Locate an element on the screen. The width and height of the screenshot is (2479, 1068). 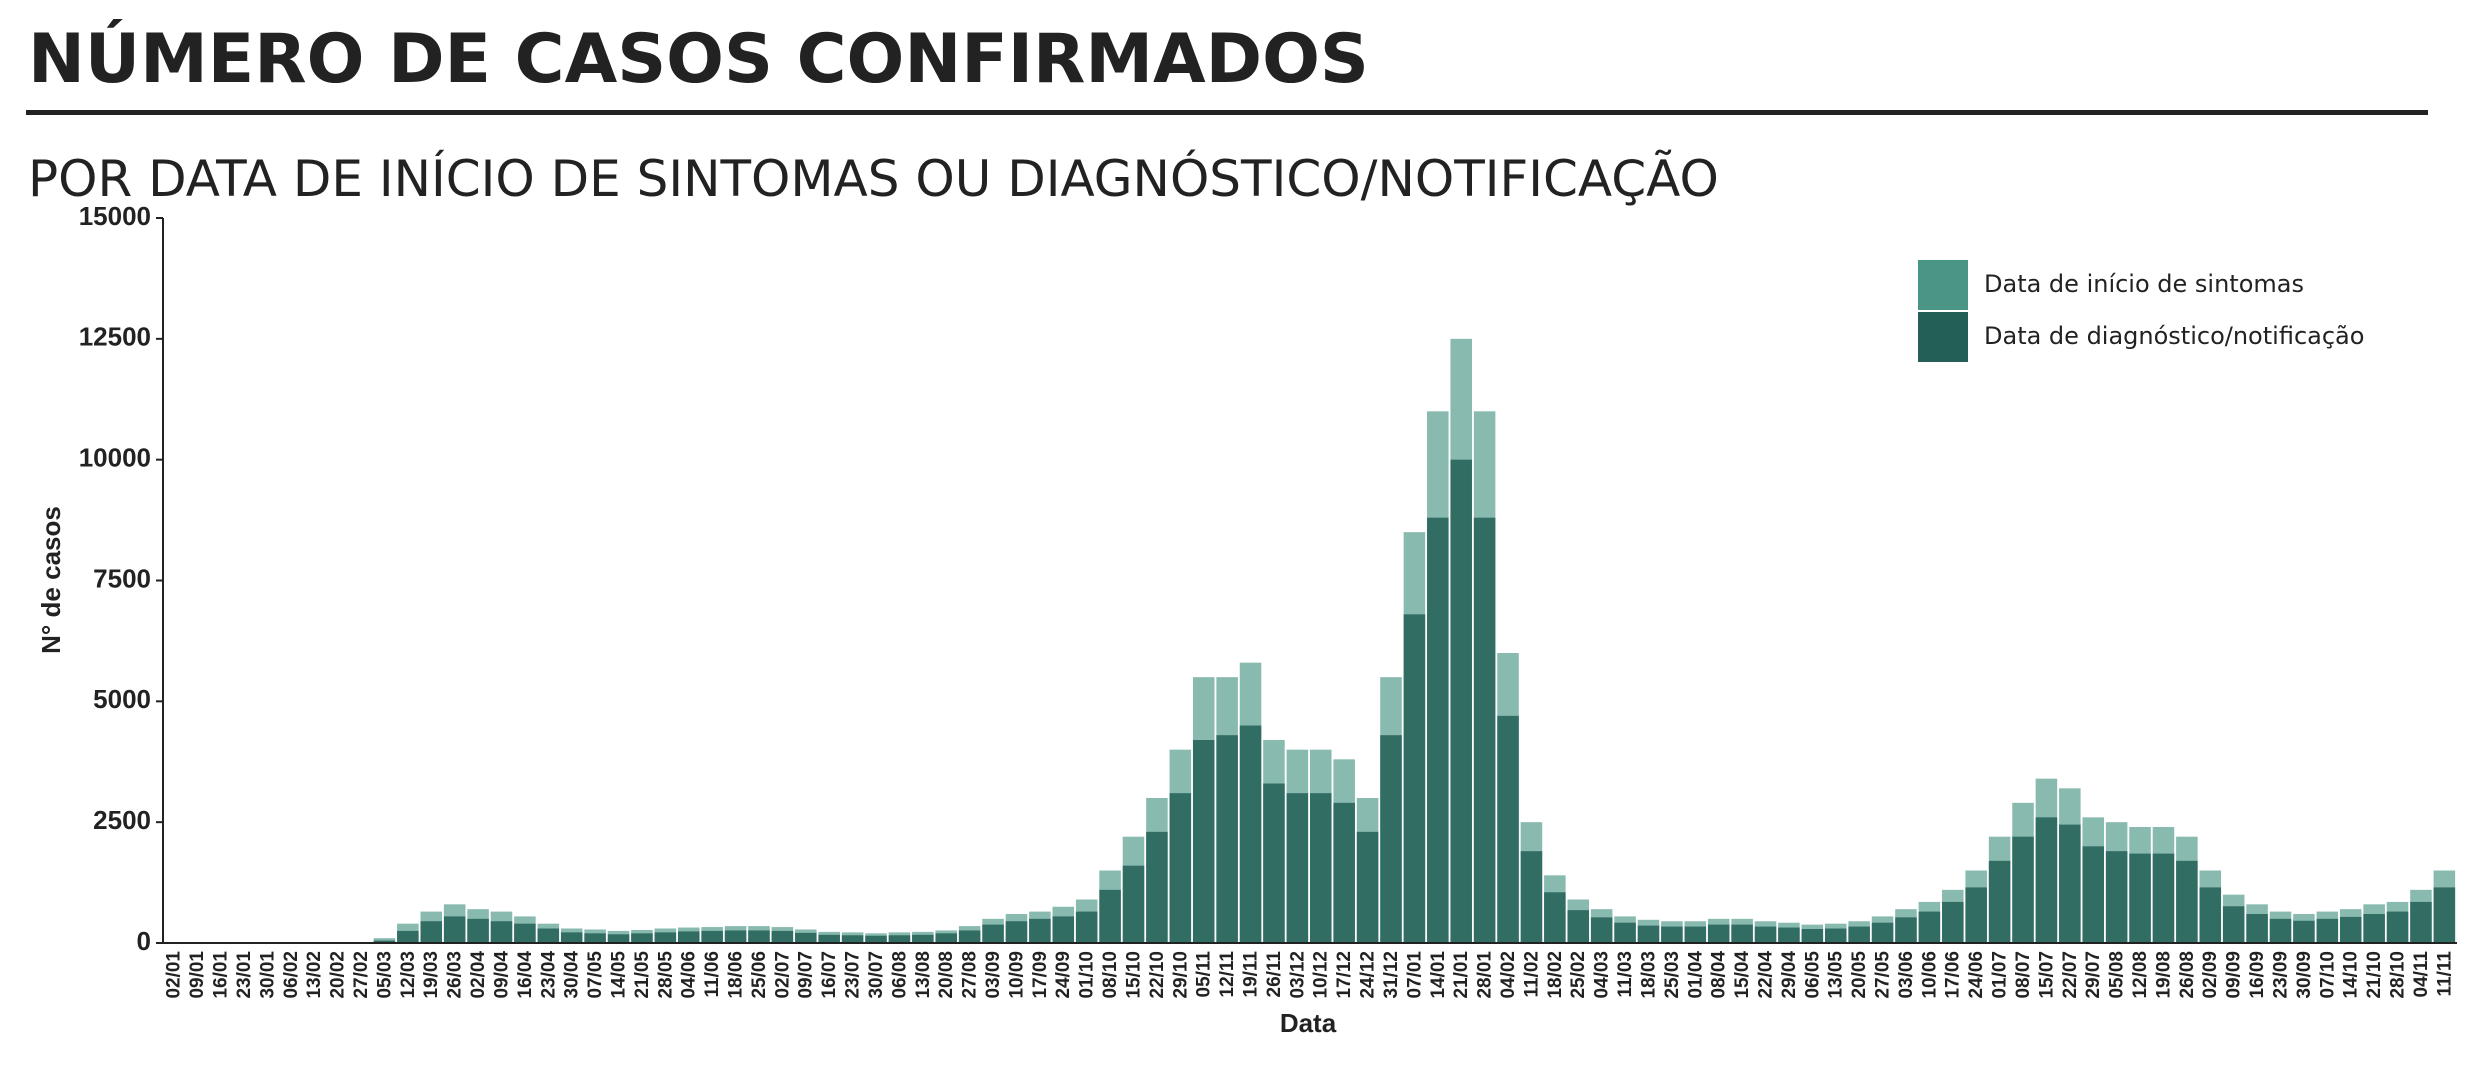
x-tick-label: 28/10 is located at coordinates (2397, 975).